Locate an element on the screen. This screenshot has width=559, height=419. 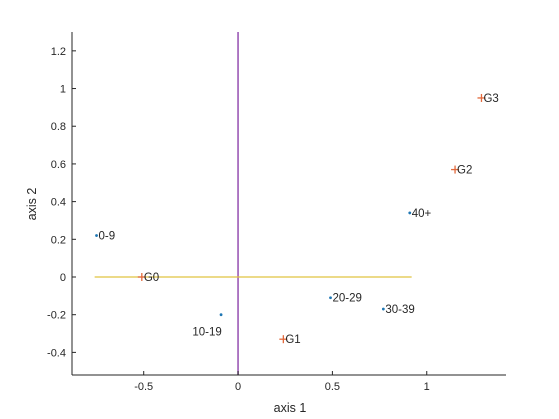
y-tick-label-6: 0.8 is located at coordinates (58, 127).